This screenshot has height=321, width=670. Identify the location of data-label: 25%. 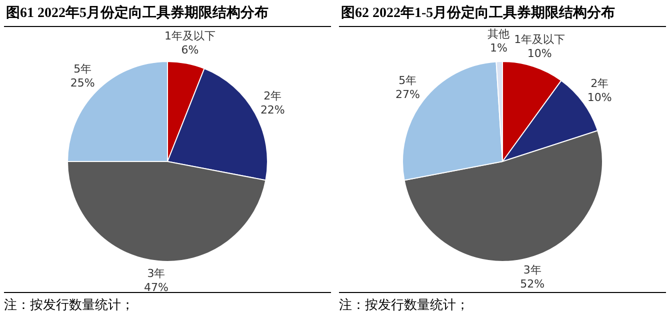
(82, 83).